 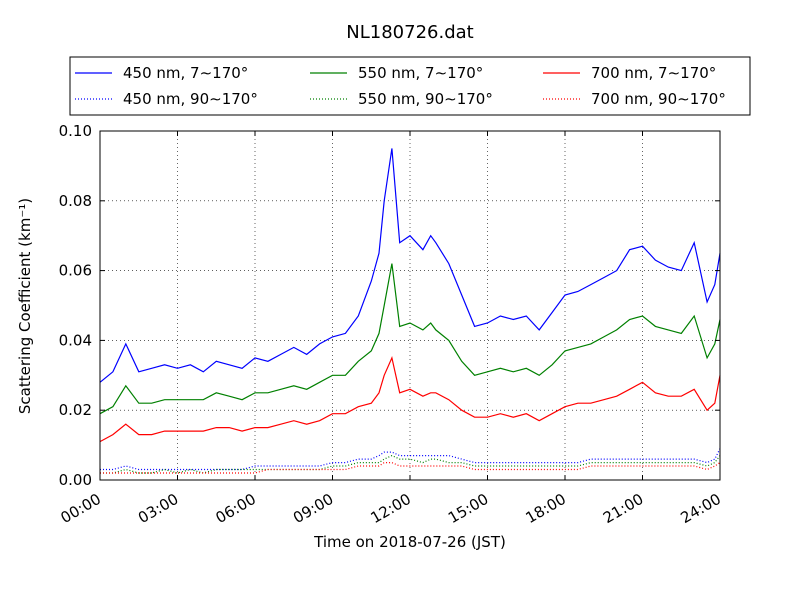 I want to click on legend-label: 550 nm, 7∼170°, so click(x=420, y=73).